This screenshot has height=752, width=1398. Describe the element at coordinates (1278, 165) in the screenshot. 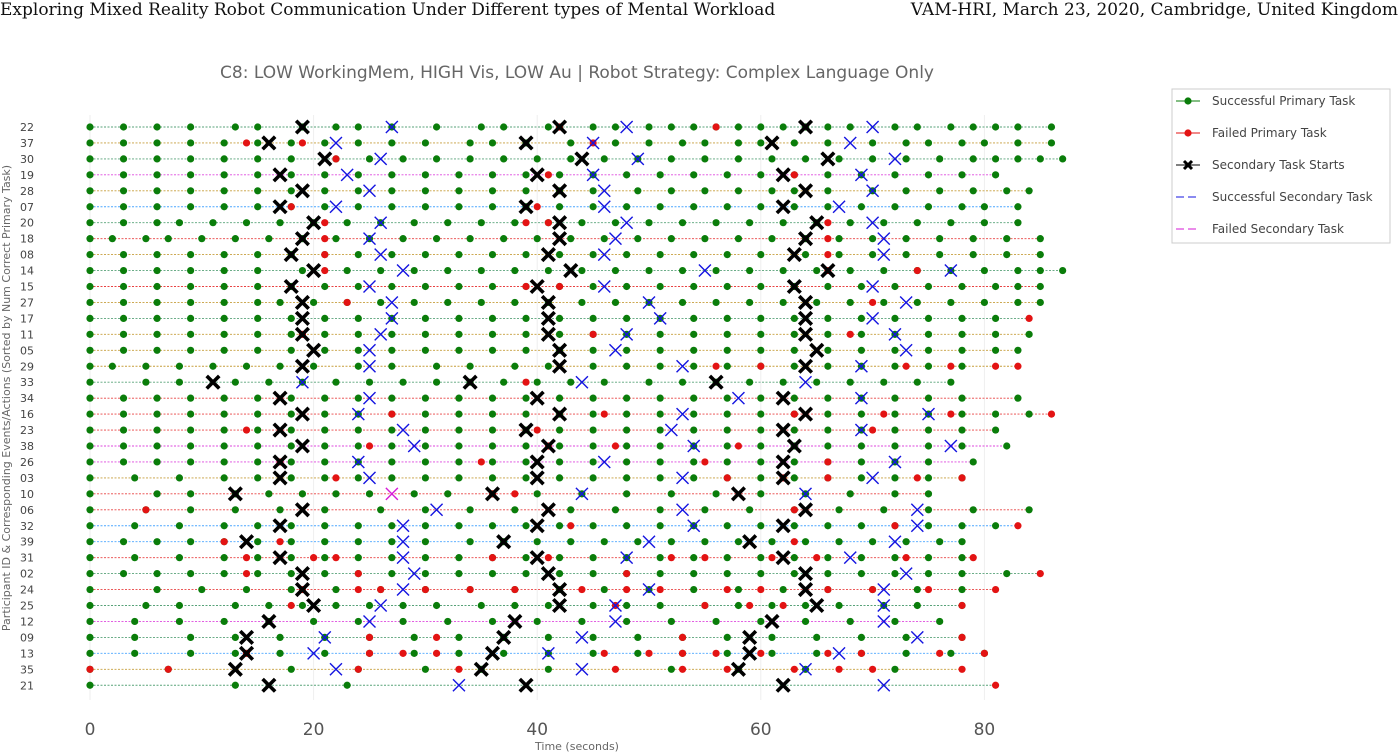

I see `legend-label: Secondary Task Starts` at that location.